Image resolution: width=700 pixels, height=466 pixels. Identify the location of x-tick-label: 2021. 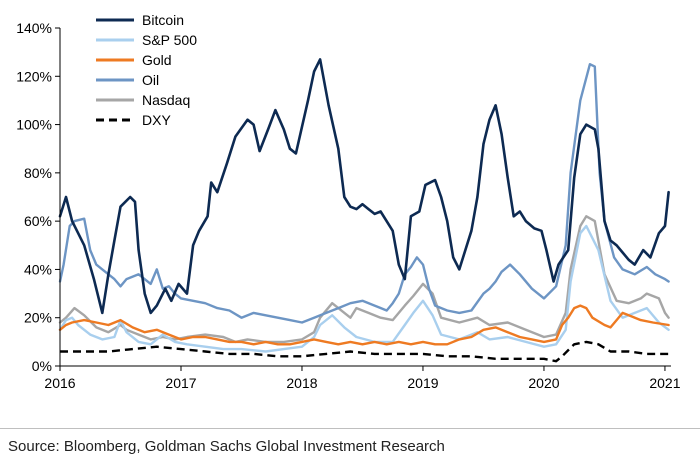
(664, 383).